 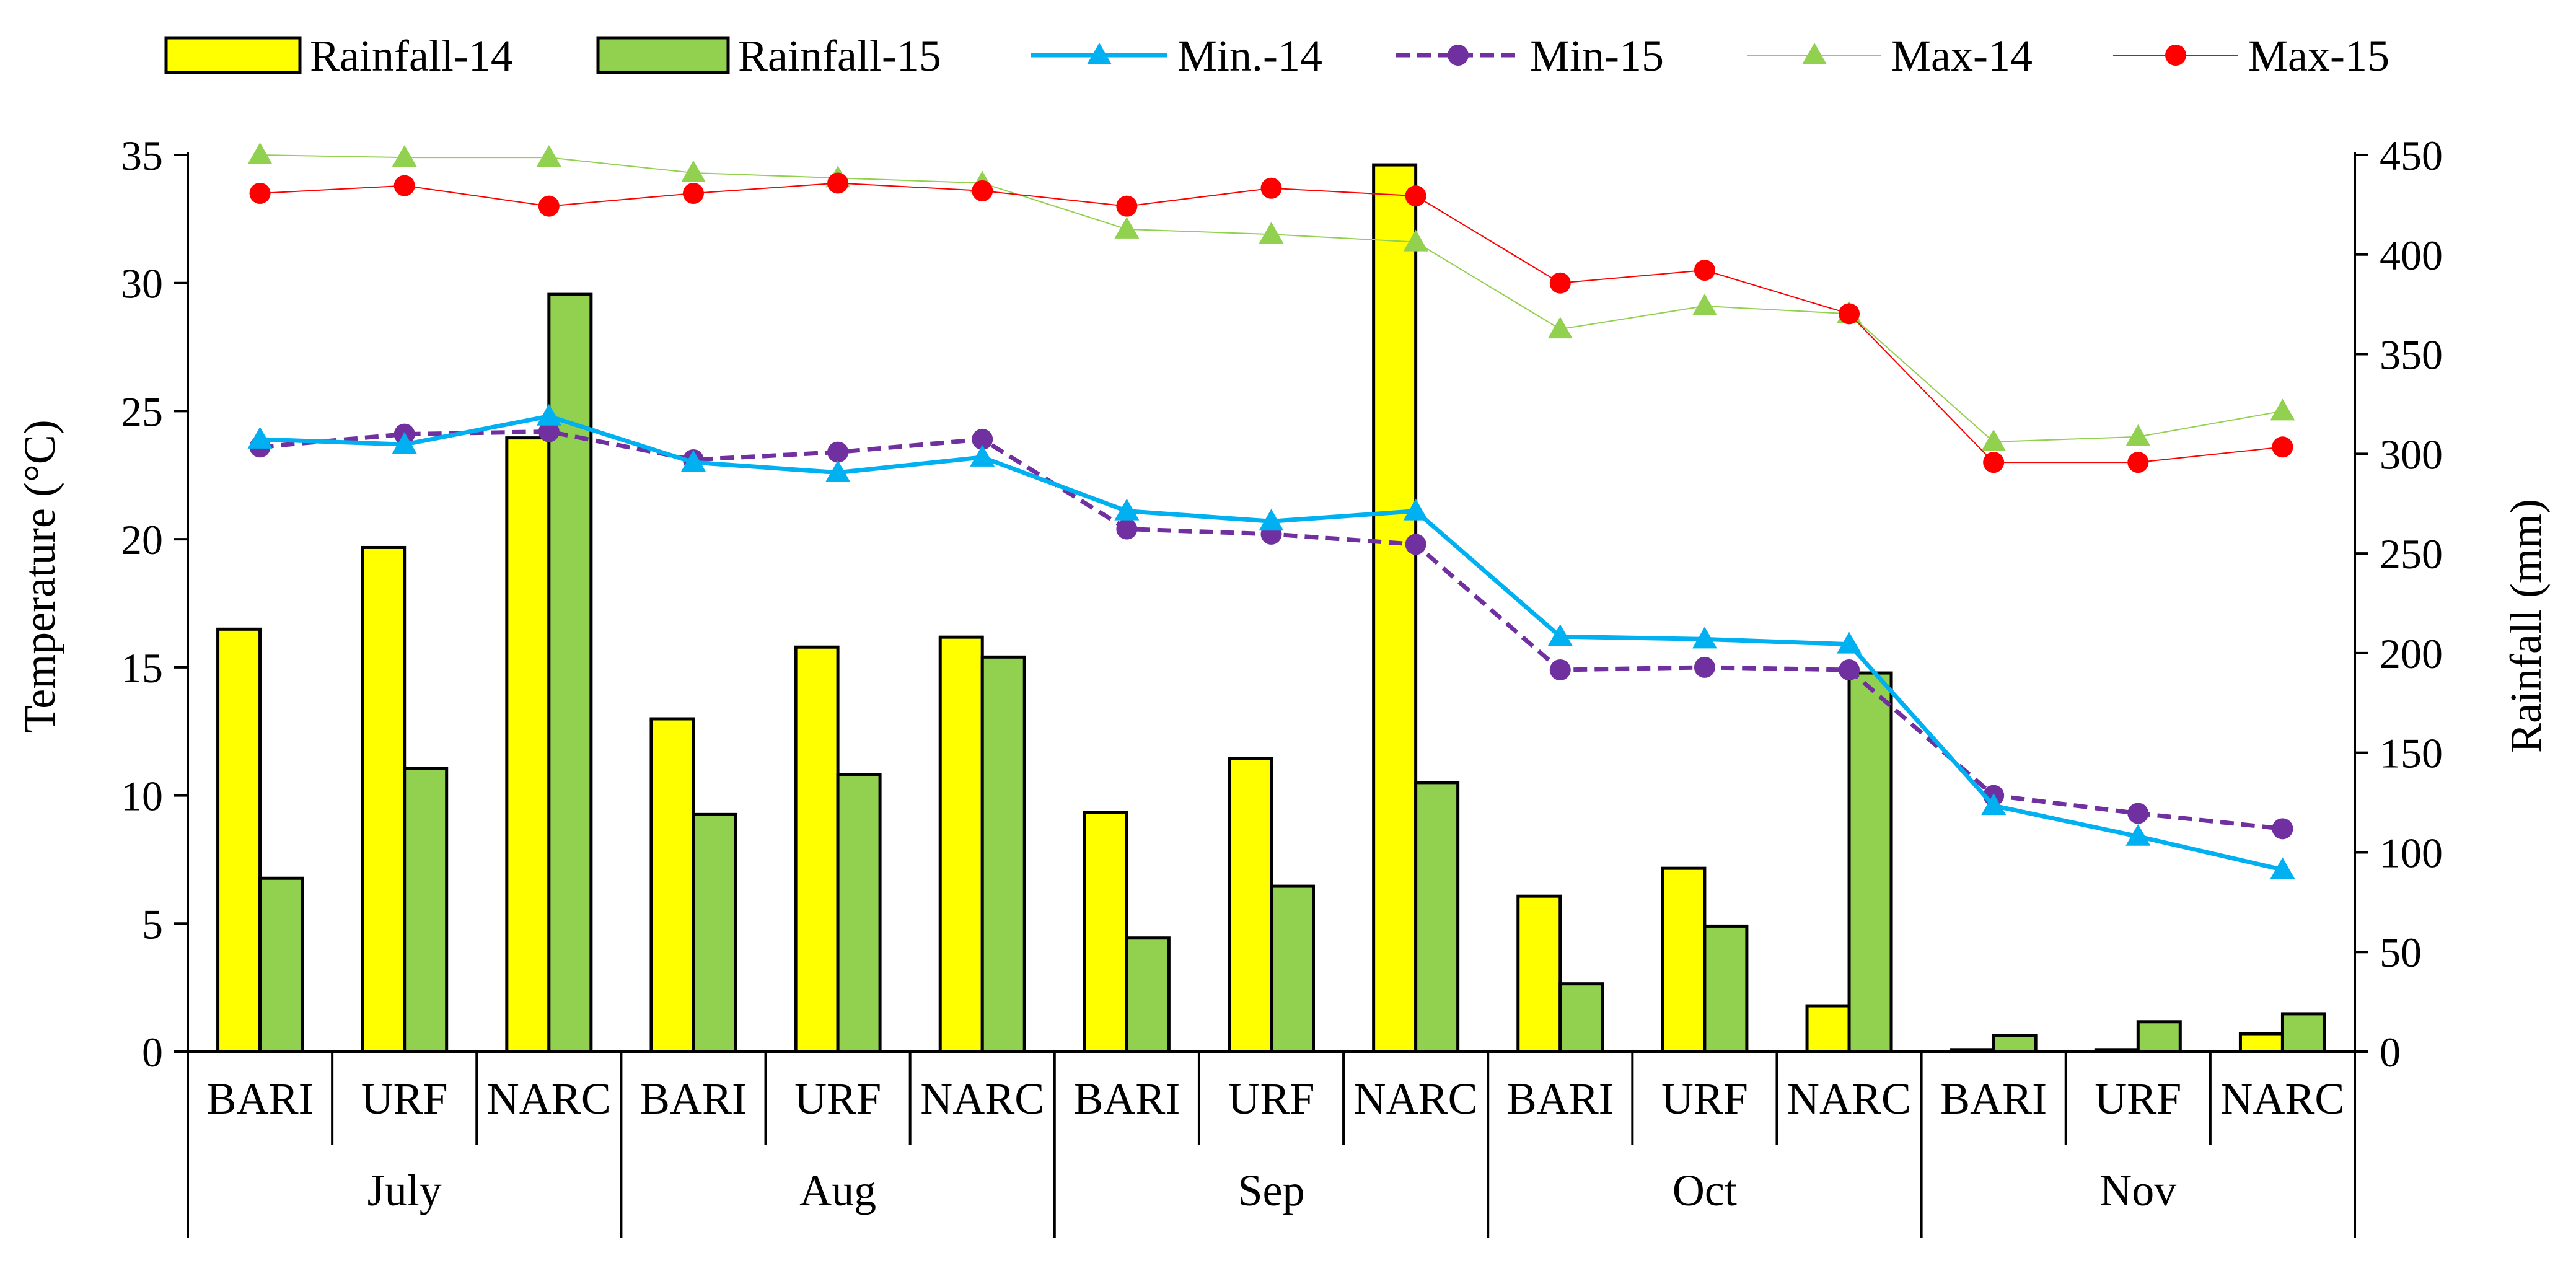 What do you see at coordinates (152, 1052) in the screenshot?
I see `y-tick-label: 0` at bounding box center [152, 1052].